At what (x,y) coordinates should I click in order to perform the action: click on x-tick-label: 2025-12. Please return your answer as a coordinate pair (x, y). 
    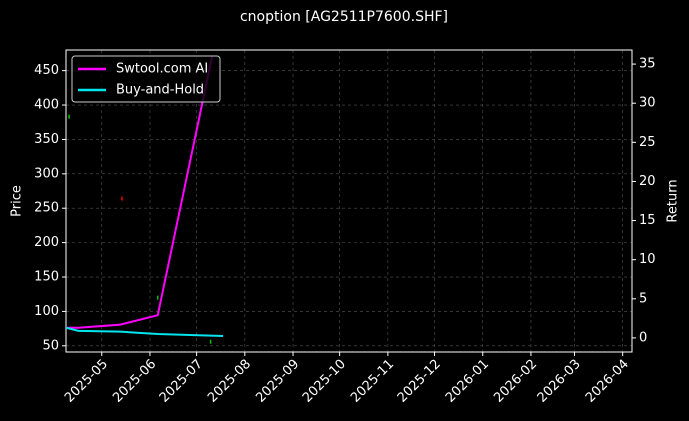
    Looking at the image, I should click on (419, 381).